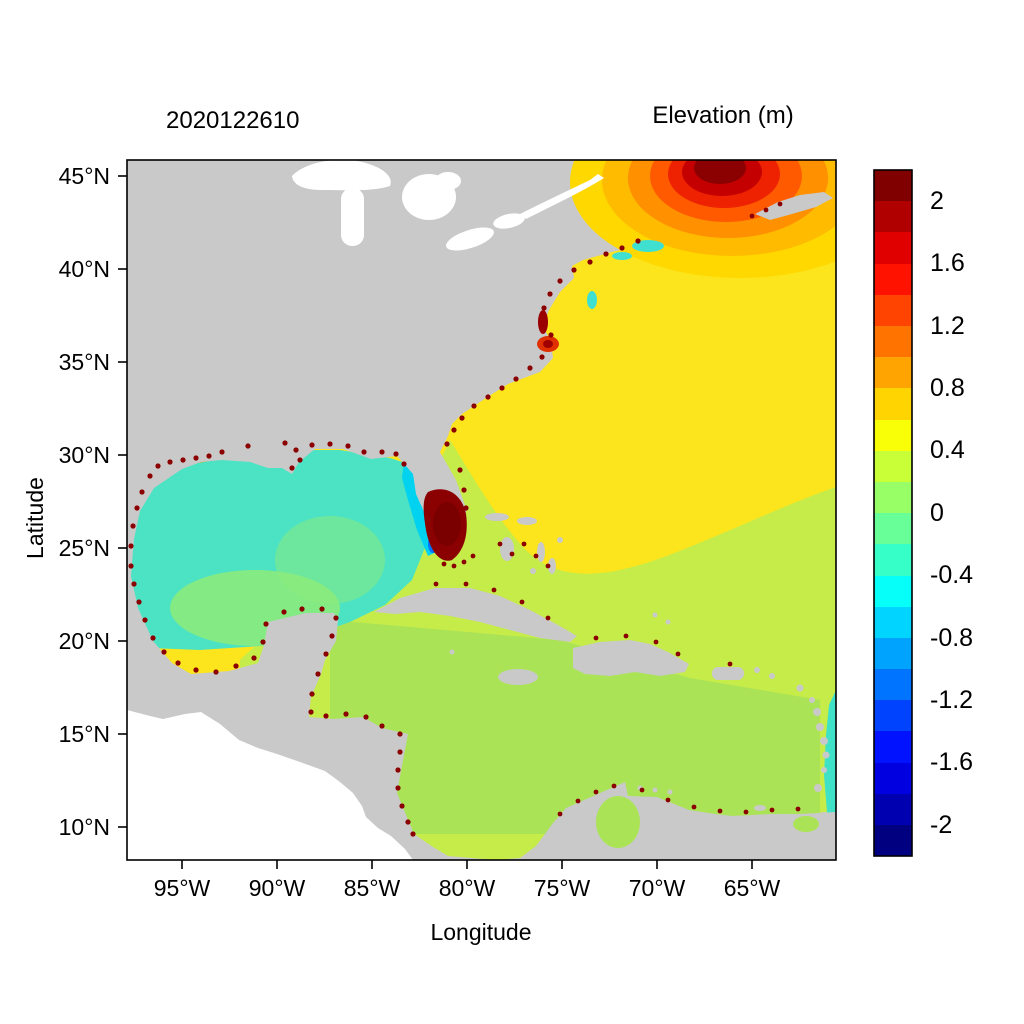 The height and width of the screenshot is (1024, 1024). I want to click on x-tick-80w: 80°W, so click(467, 888).